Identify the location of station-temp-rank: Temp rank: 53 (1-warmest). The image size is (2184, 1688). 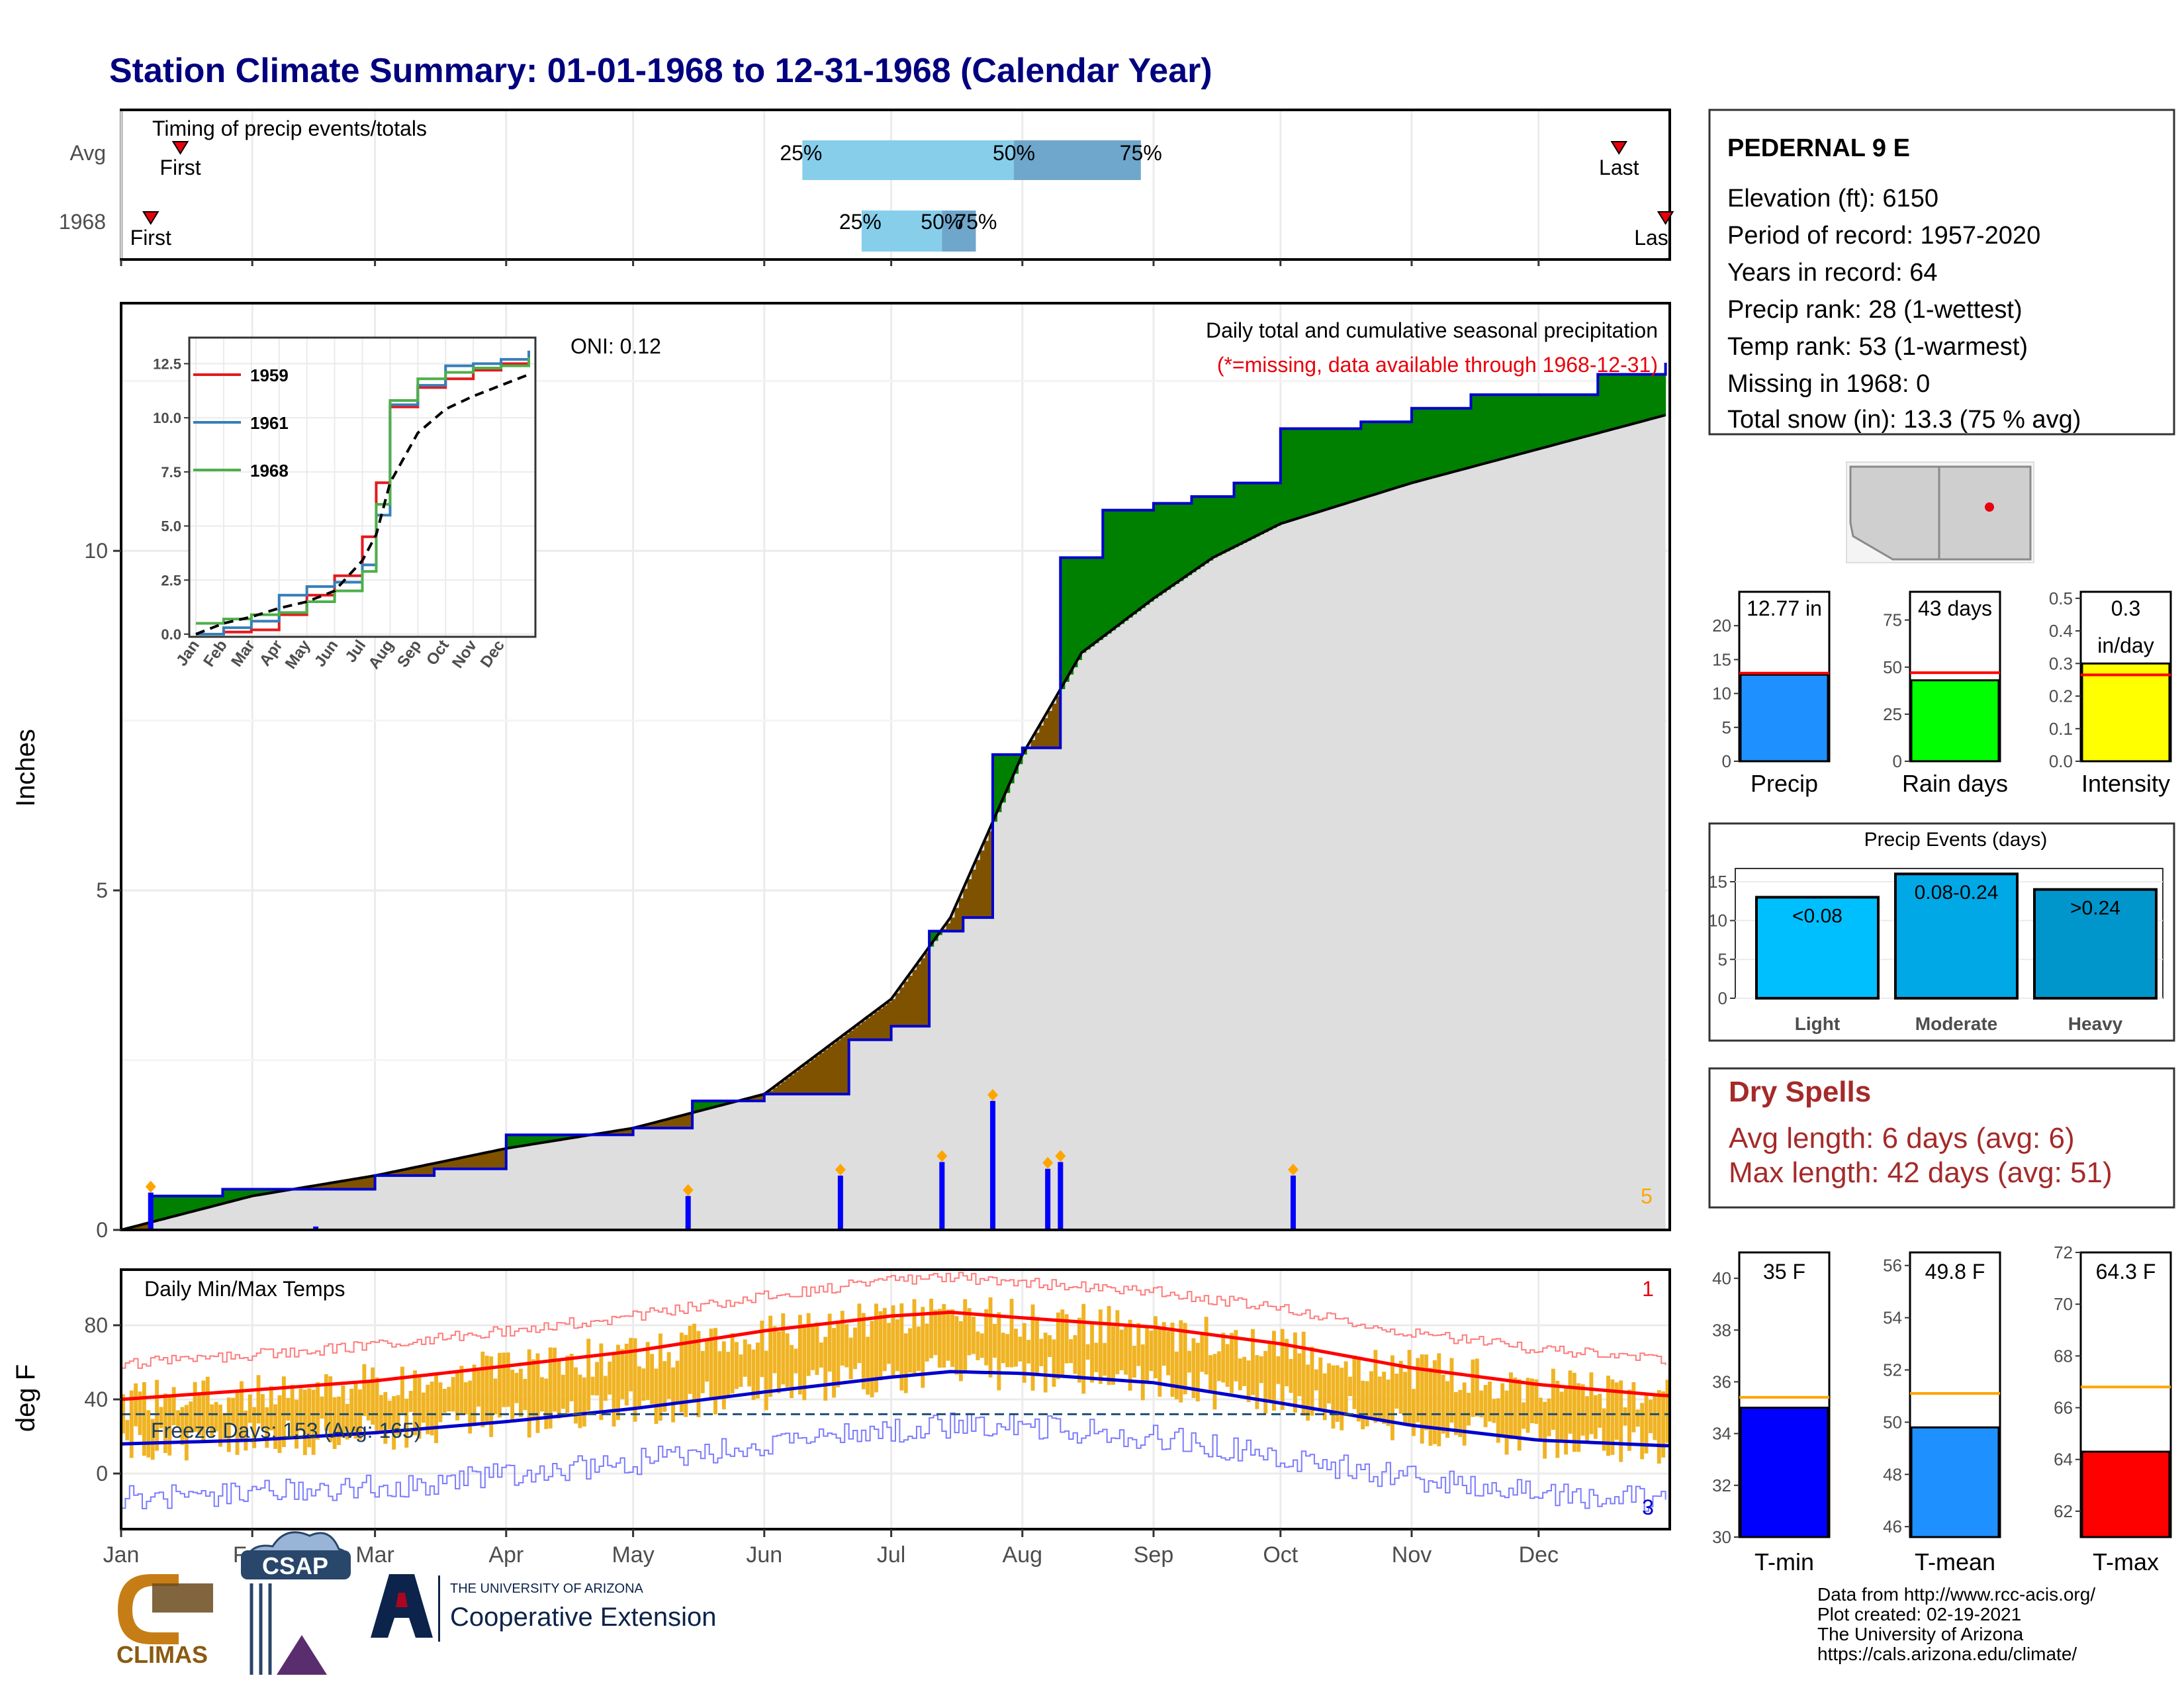
(1877, 347).